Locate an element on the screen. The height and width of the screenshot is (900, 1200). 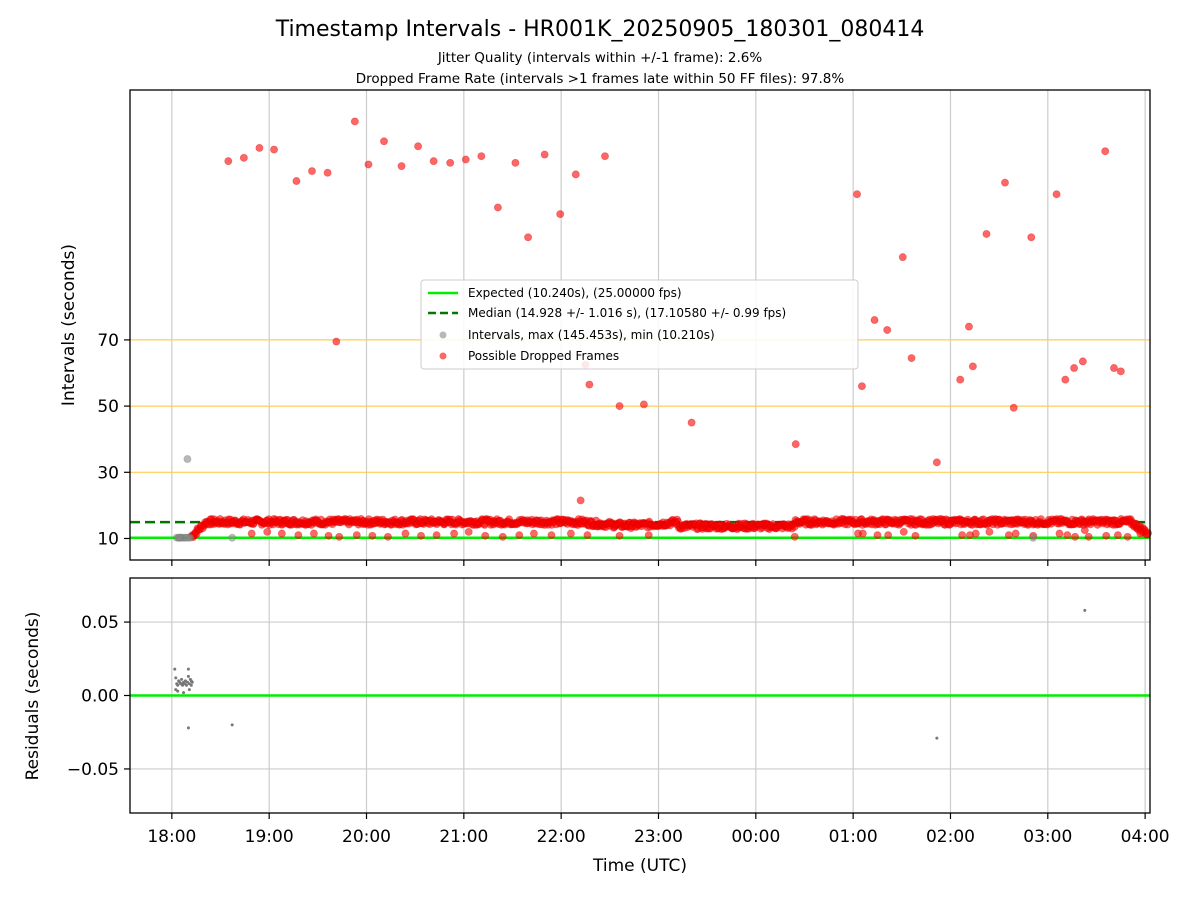
x-axis-label: Time (UTC) is located at coordinates (639, 866).